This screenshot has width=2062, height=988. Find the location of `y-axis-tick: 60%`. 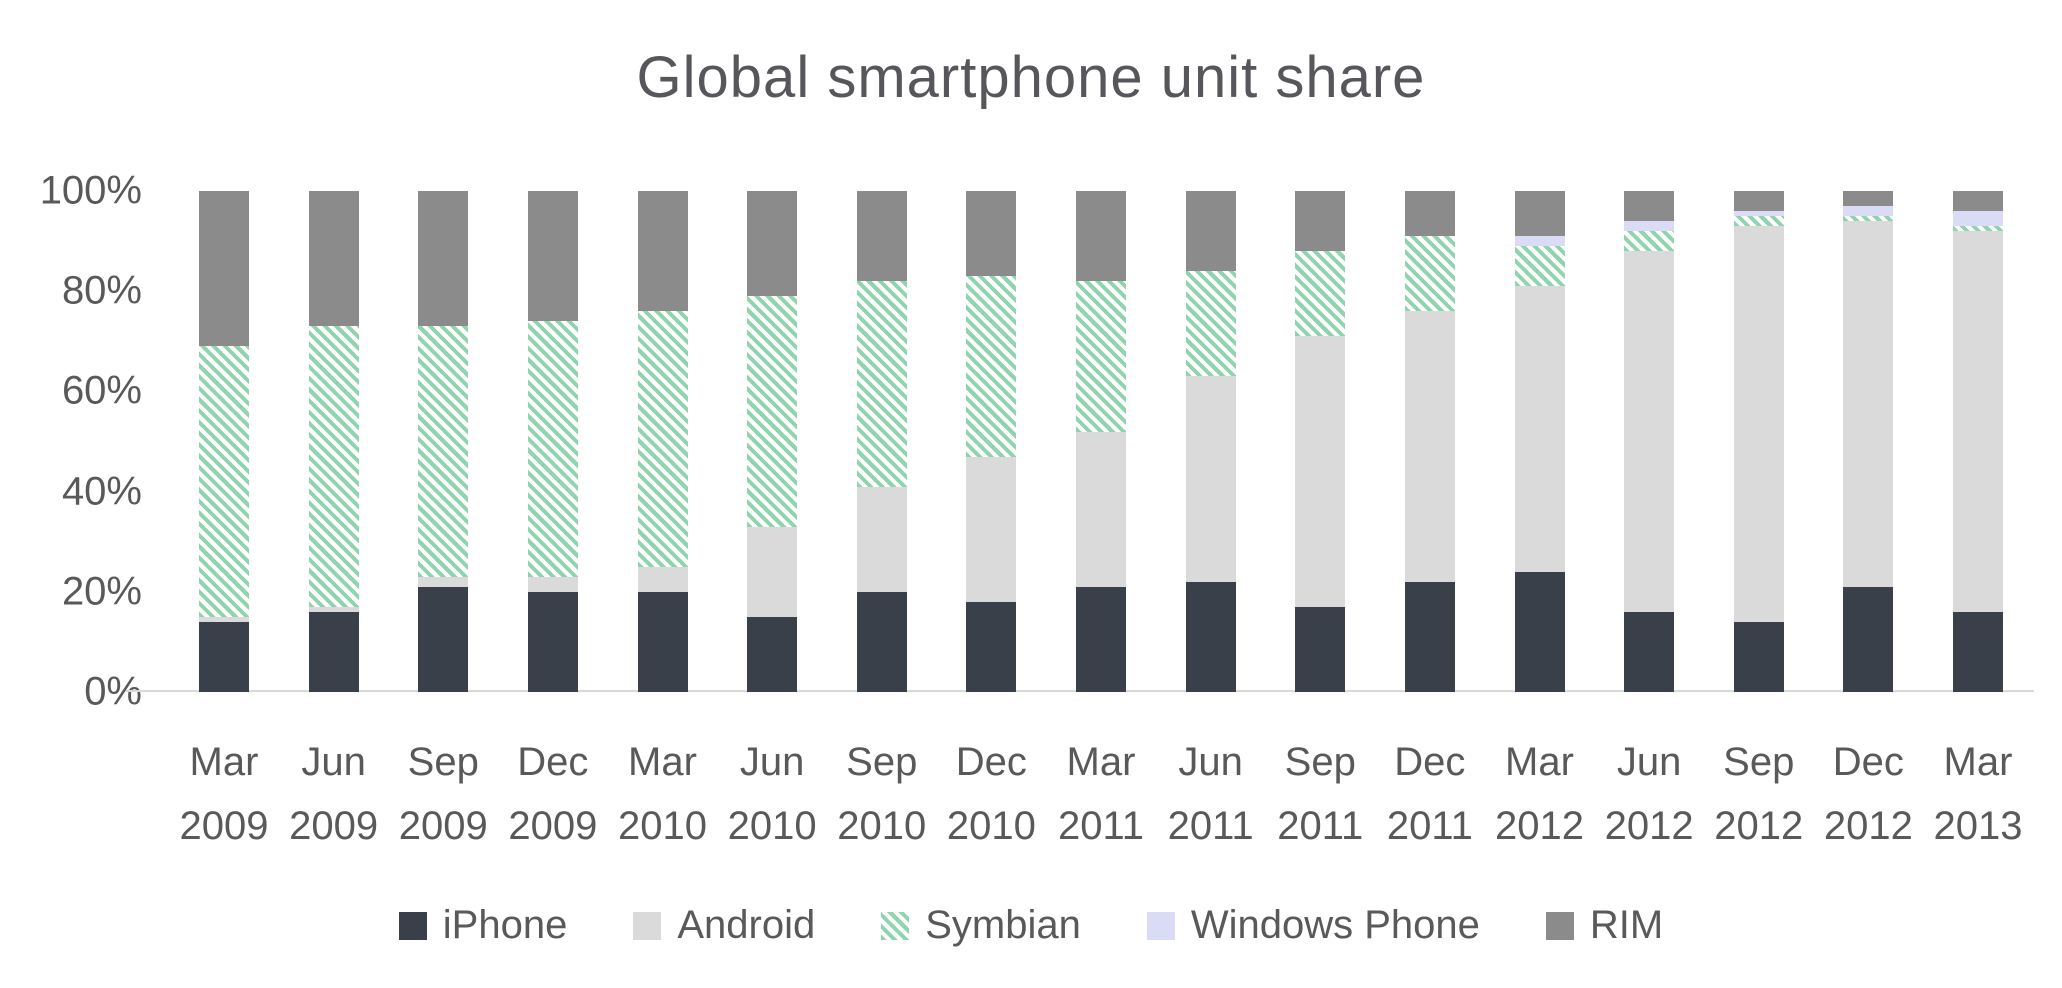

y-axis-tick: 60% is located at coordinates (101, 390).